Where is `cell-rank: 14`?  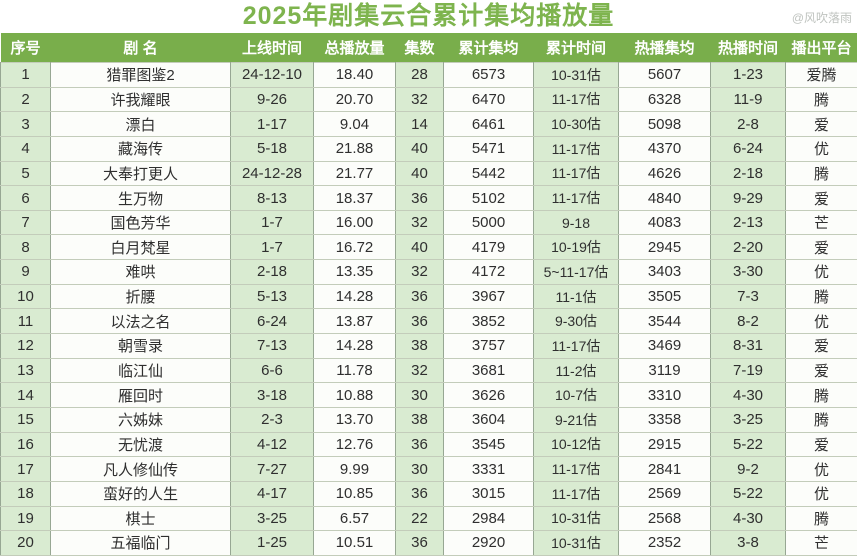 cell-rank: 14 is located at coordinates (25, 395).